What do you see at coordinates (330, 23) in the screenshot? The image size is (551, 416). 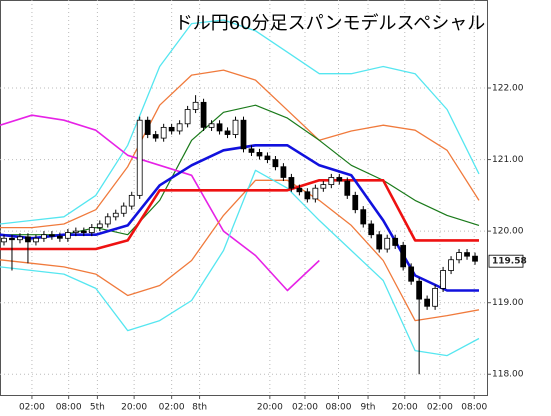 I see `chart-title: ドル円60分足スパンモデルスペシャル` at bounding box center [330, 23].